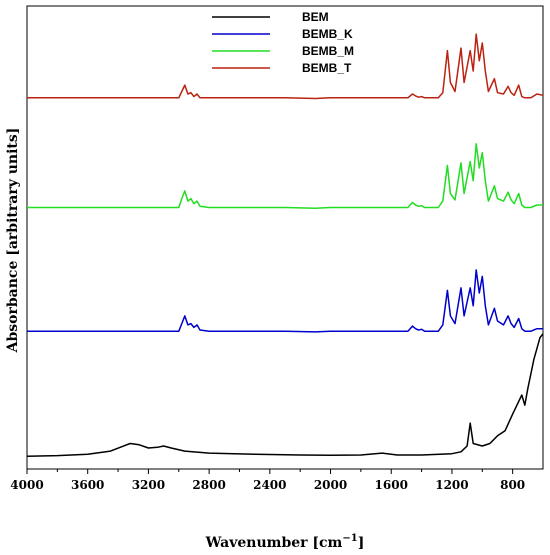 Image resolution: width=550 pixels, height=555 pixels. Describe the element at coordinates (285, 176) in the screenshot. I see `series-line-bemb-m` at that location.